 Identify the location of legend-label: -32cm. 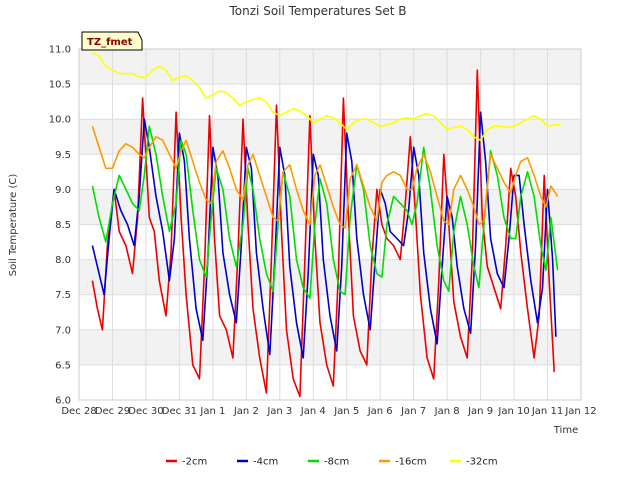
(482, 462).